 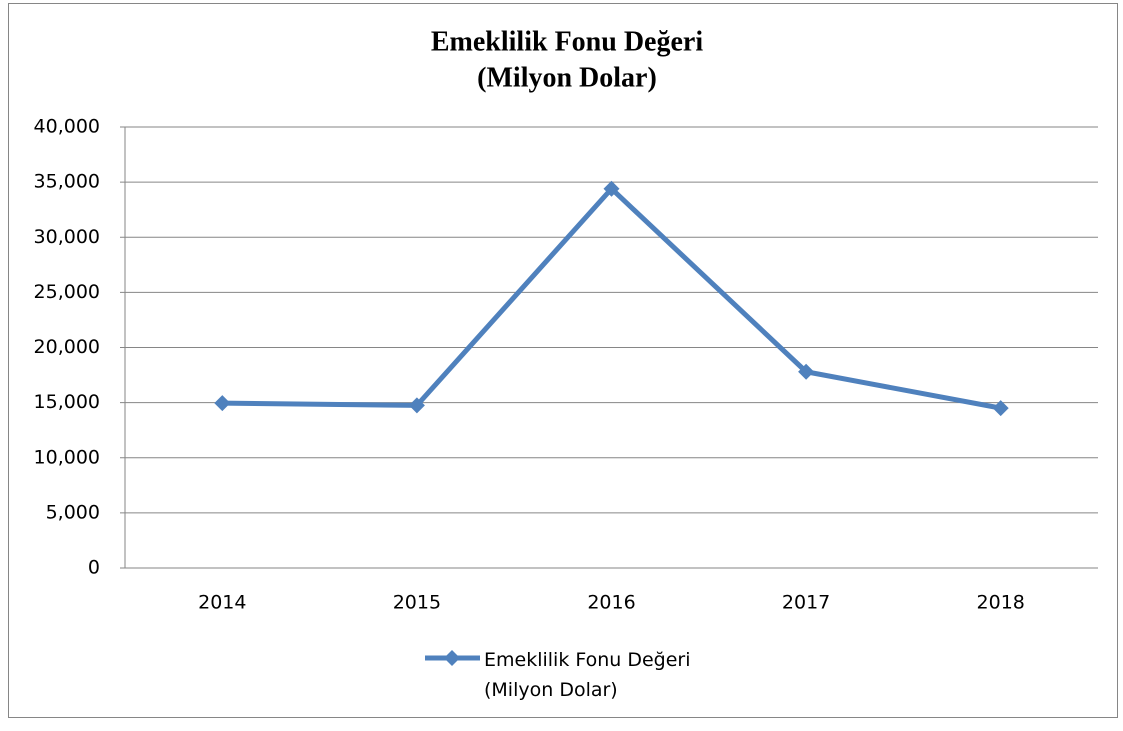 I want to click on legend-label: Emeklilik Fonu Değeri (Milyon Dolar), so click(x=587, y=675).